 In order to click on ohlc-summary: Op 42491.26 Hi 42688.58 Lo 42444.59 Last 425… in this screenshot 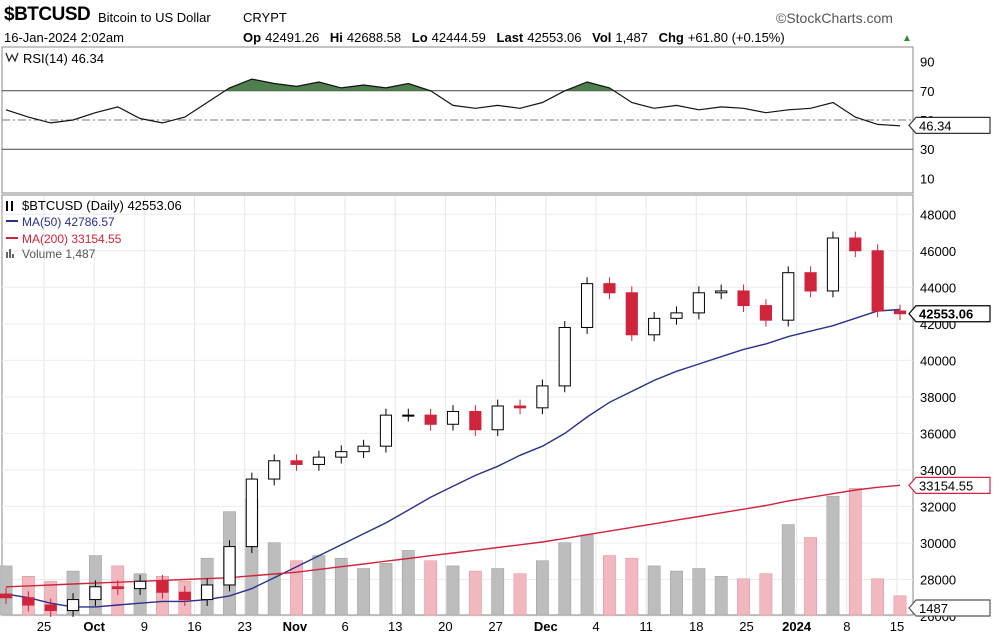, I will do `click(510, 37)`.